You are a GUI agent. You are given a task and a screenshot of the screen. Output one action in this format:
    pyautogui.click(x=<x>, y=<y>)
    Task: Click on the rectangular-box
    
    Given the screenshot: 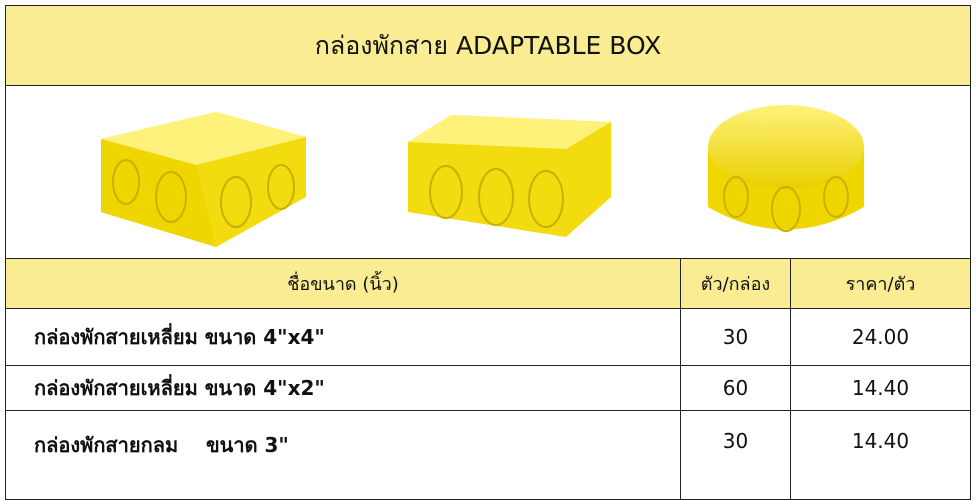 What is the action you would take?
    pyautogui.click(x=509, y=176)
    